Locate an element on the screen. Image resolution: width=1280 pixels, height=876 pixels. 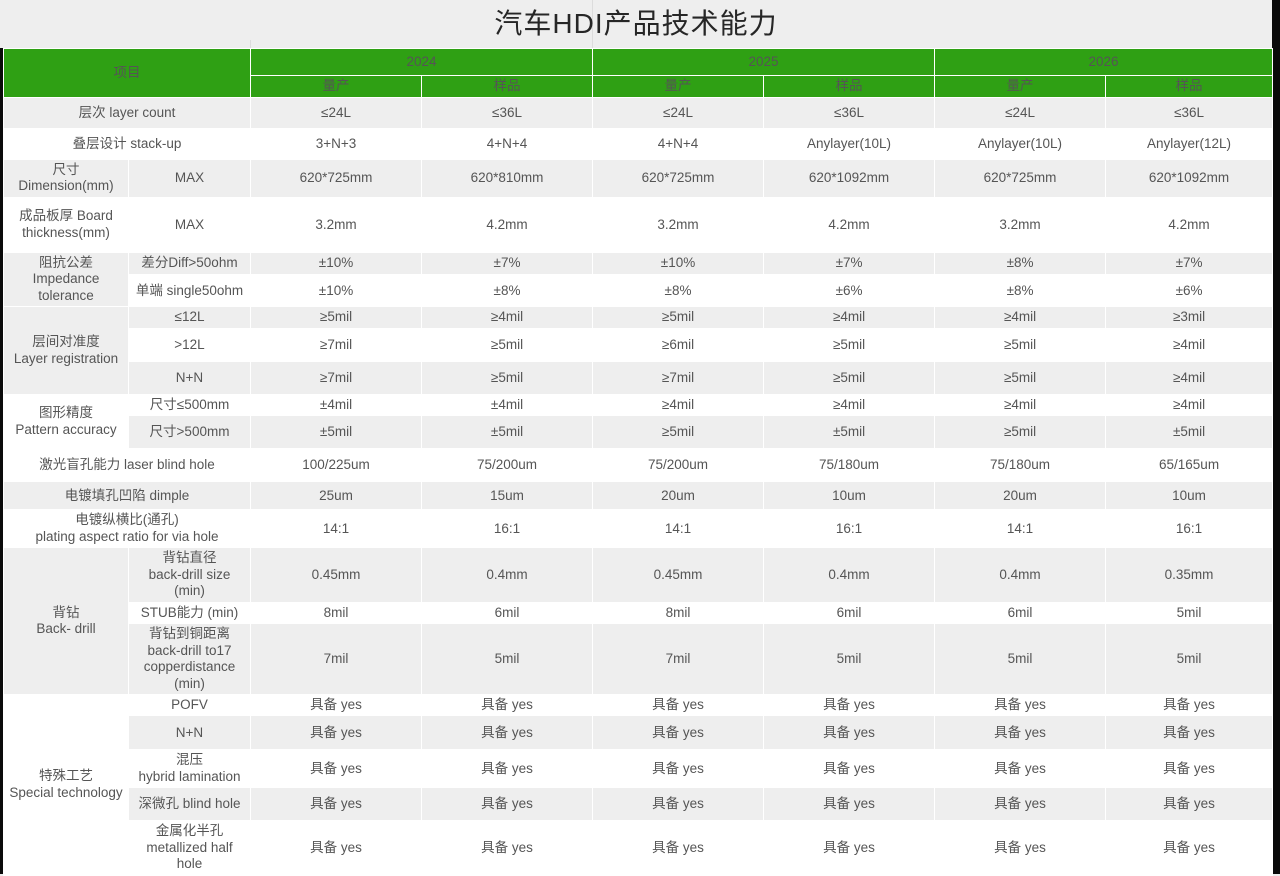
header-sub-2026-sample: 样品 is located at coordinates (1189, 86).